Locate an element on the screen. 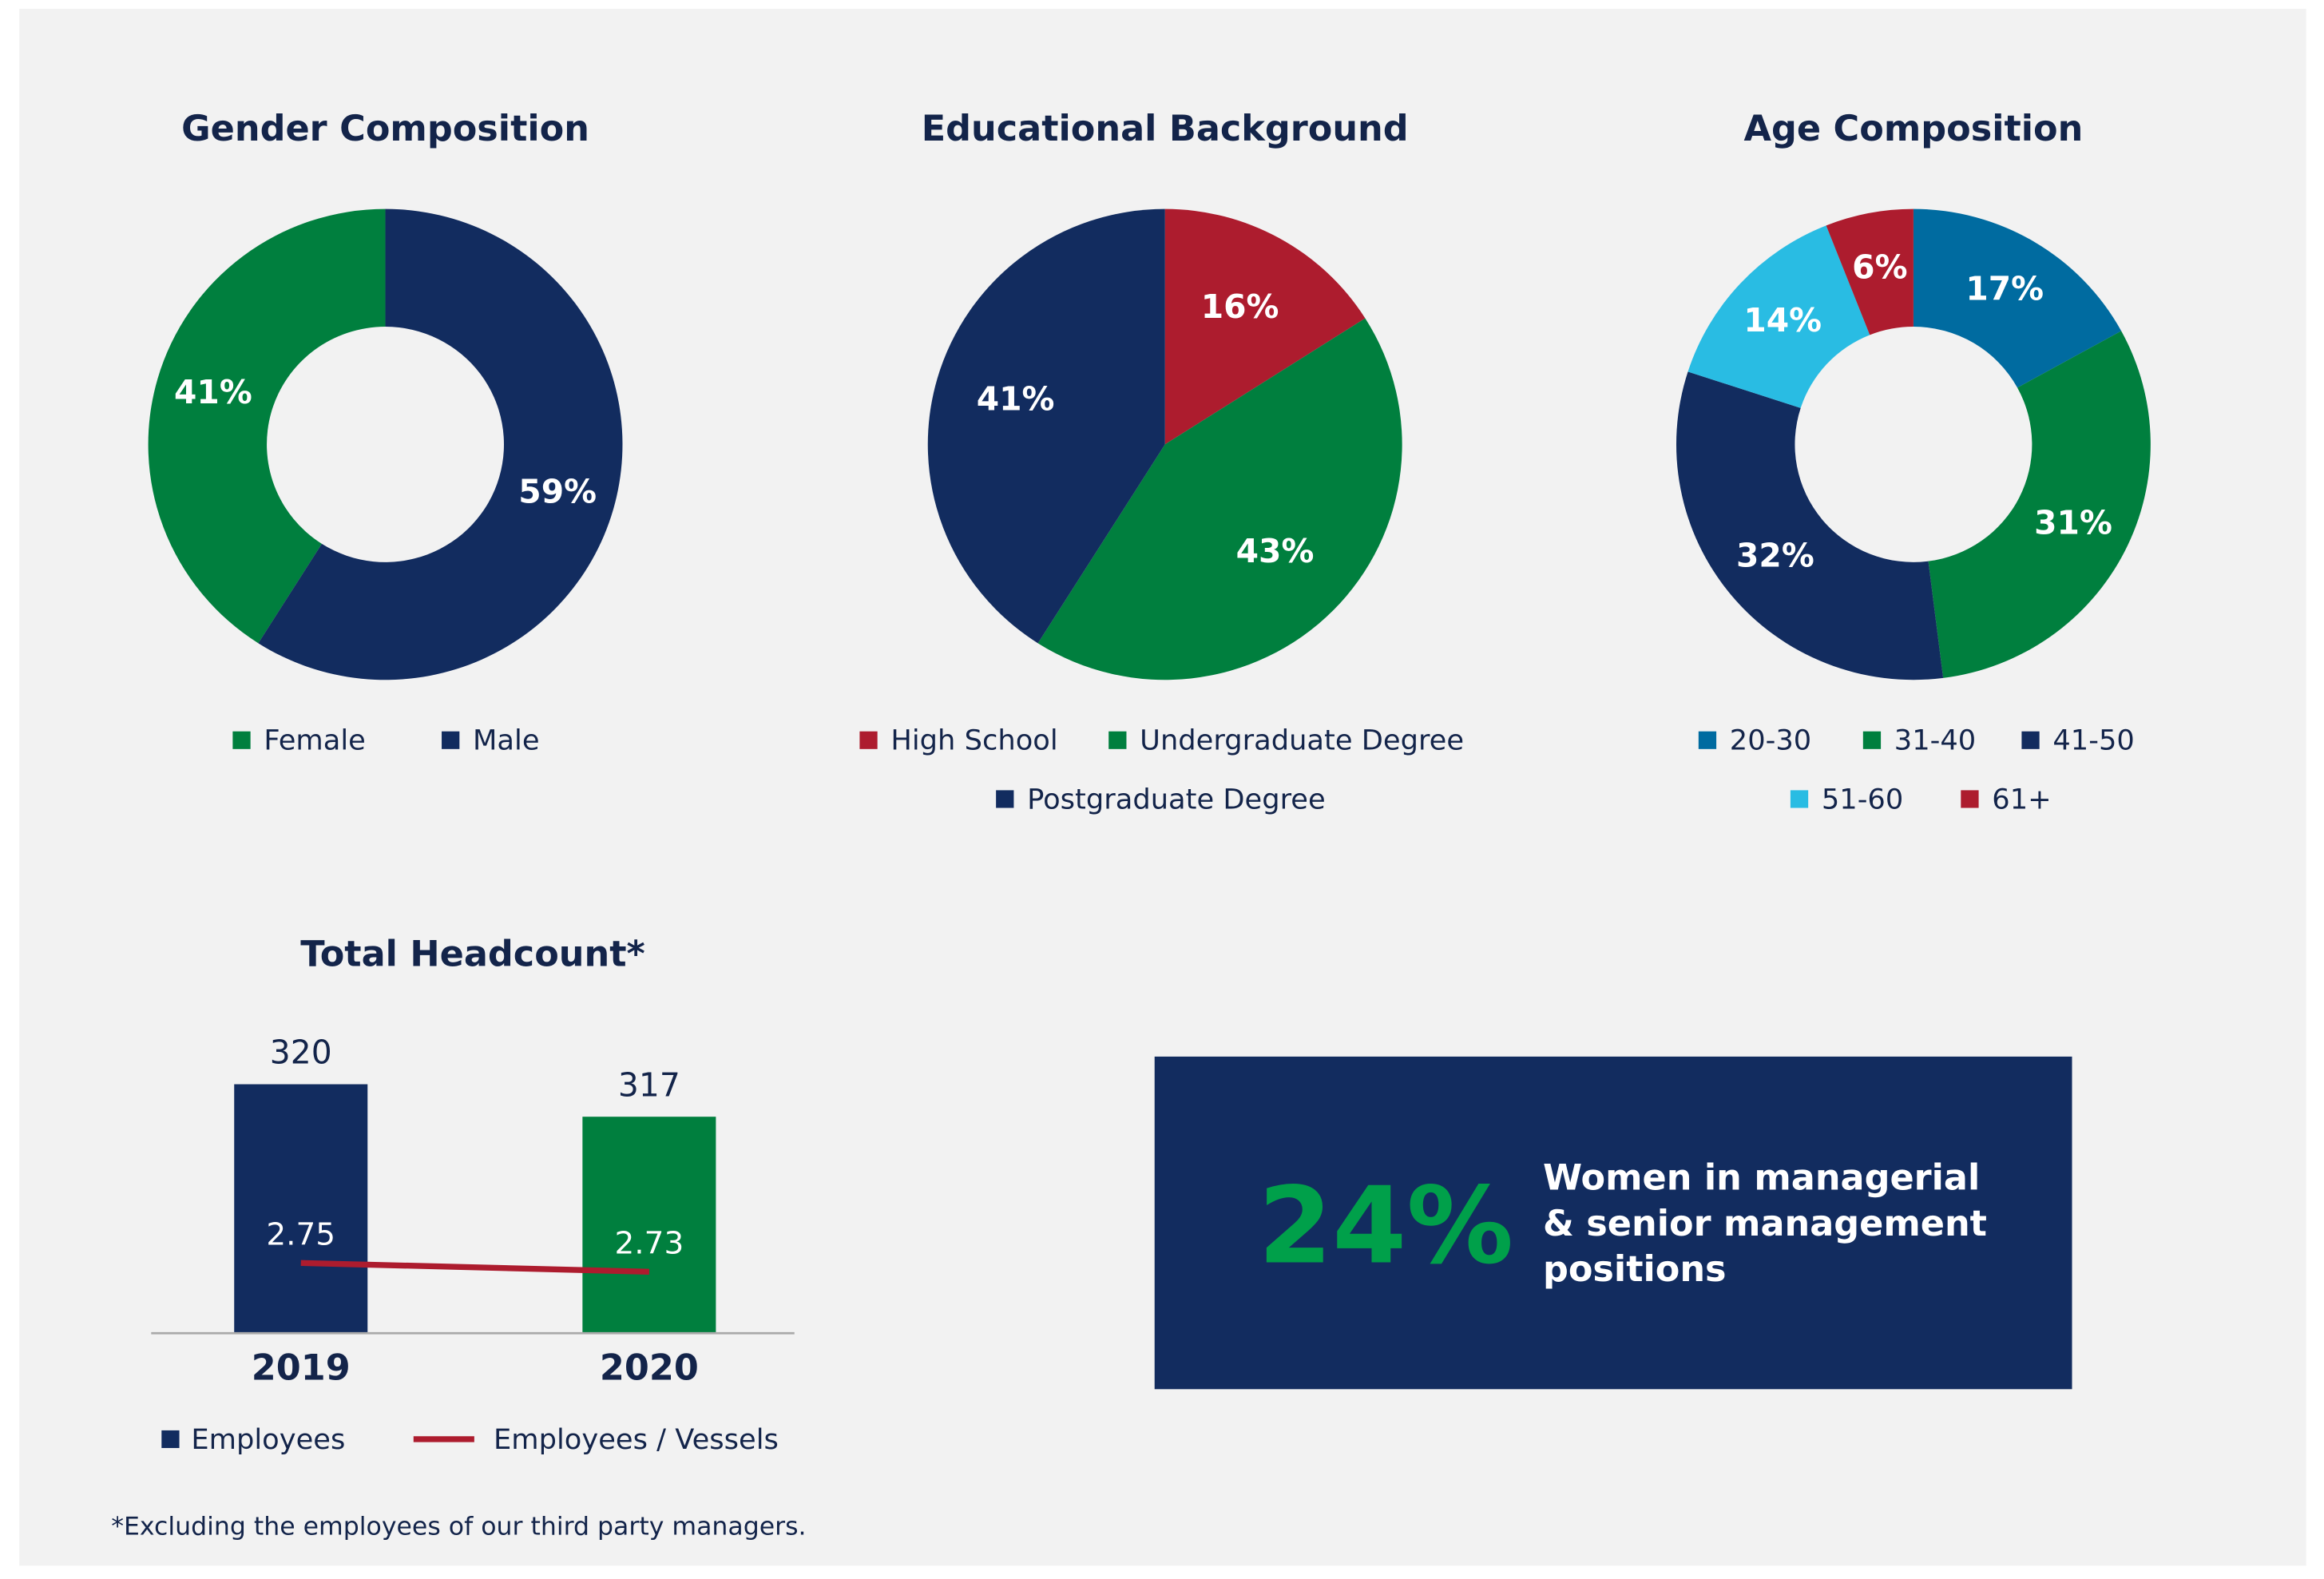 The height and width of the screenshot is (1579, 2324). chart-title: Age Composition is located at coordinates (1913, 129).